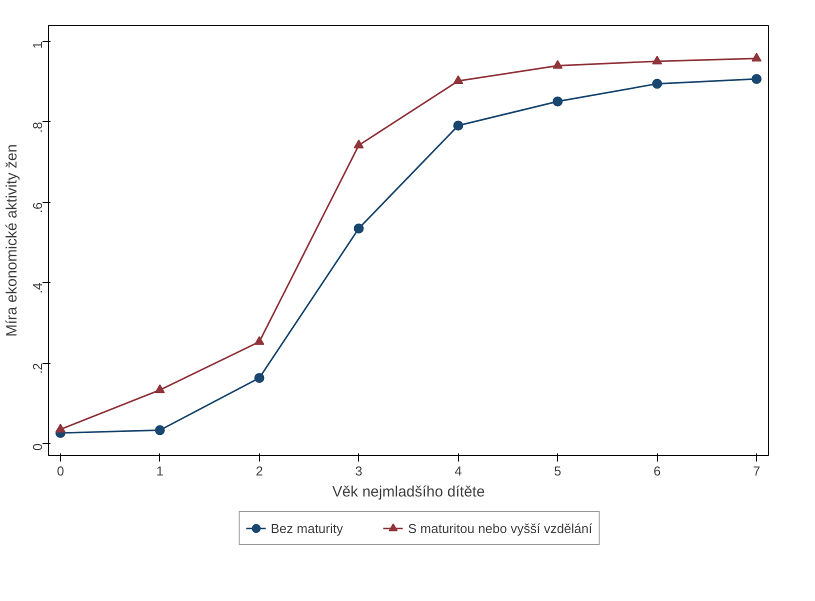 This screenshot has height=601, width=815. Describe the element at coordinates (458, 471) in the screenshot. I see `x-tick-label: 4` at that location.